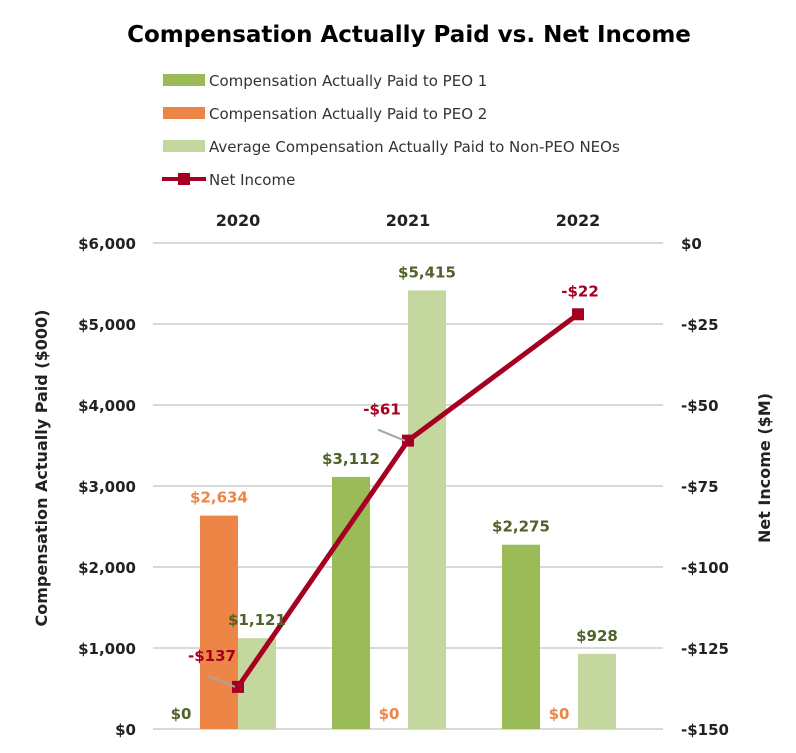 This screenshot has width=796, height=753. I want to click on y-axis-left: $0 $1,000 $2,000 $3,000 $4,000 $5,000 $6,000, so click(107, 487).